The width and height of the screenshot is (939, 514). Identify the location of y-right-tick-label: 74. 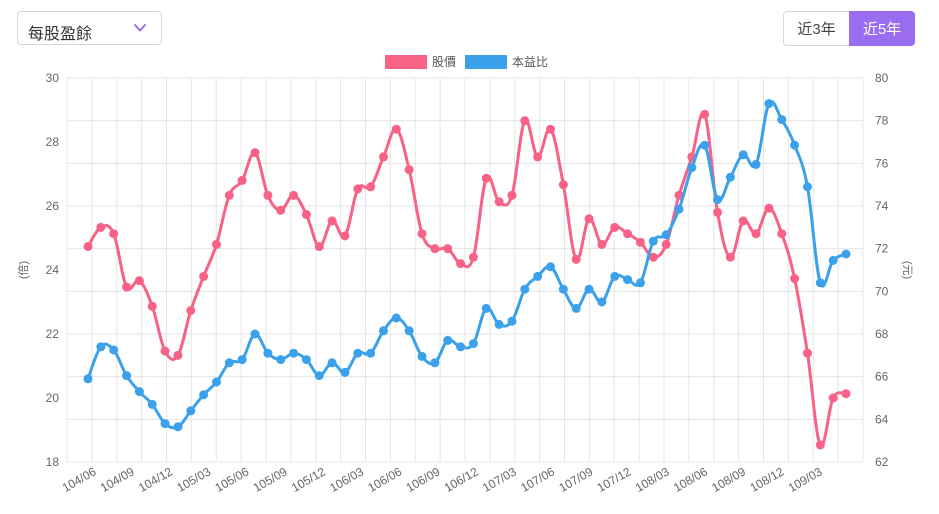
(882, 206).